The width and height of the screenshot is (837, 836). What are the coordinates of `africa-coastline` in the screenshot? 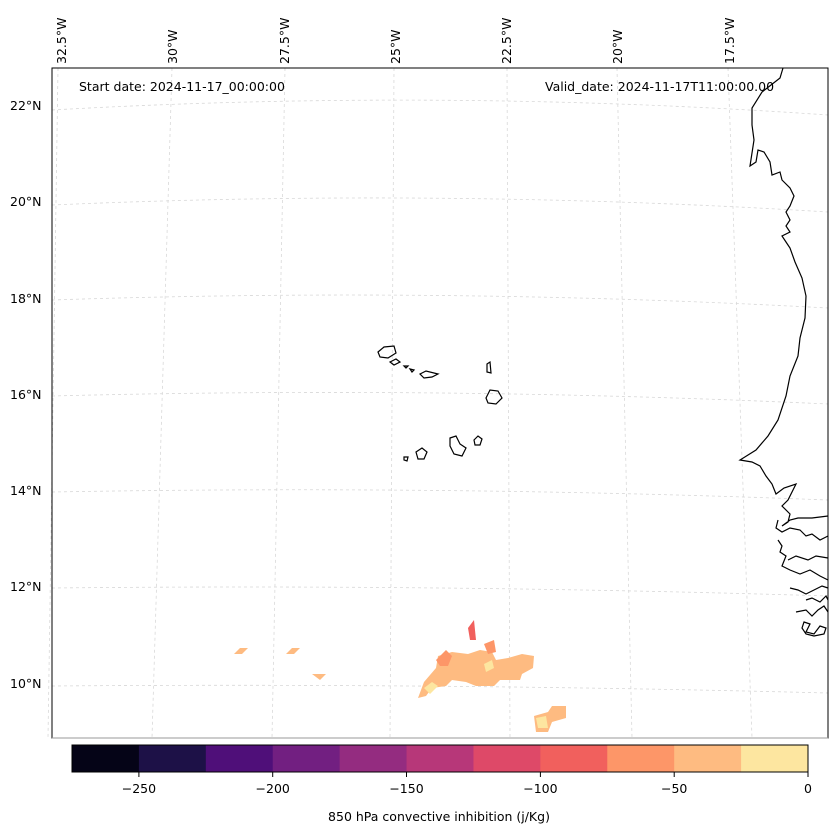 It's located at (783, 352).